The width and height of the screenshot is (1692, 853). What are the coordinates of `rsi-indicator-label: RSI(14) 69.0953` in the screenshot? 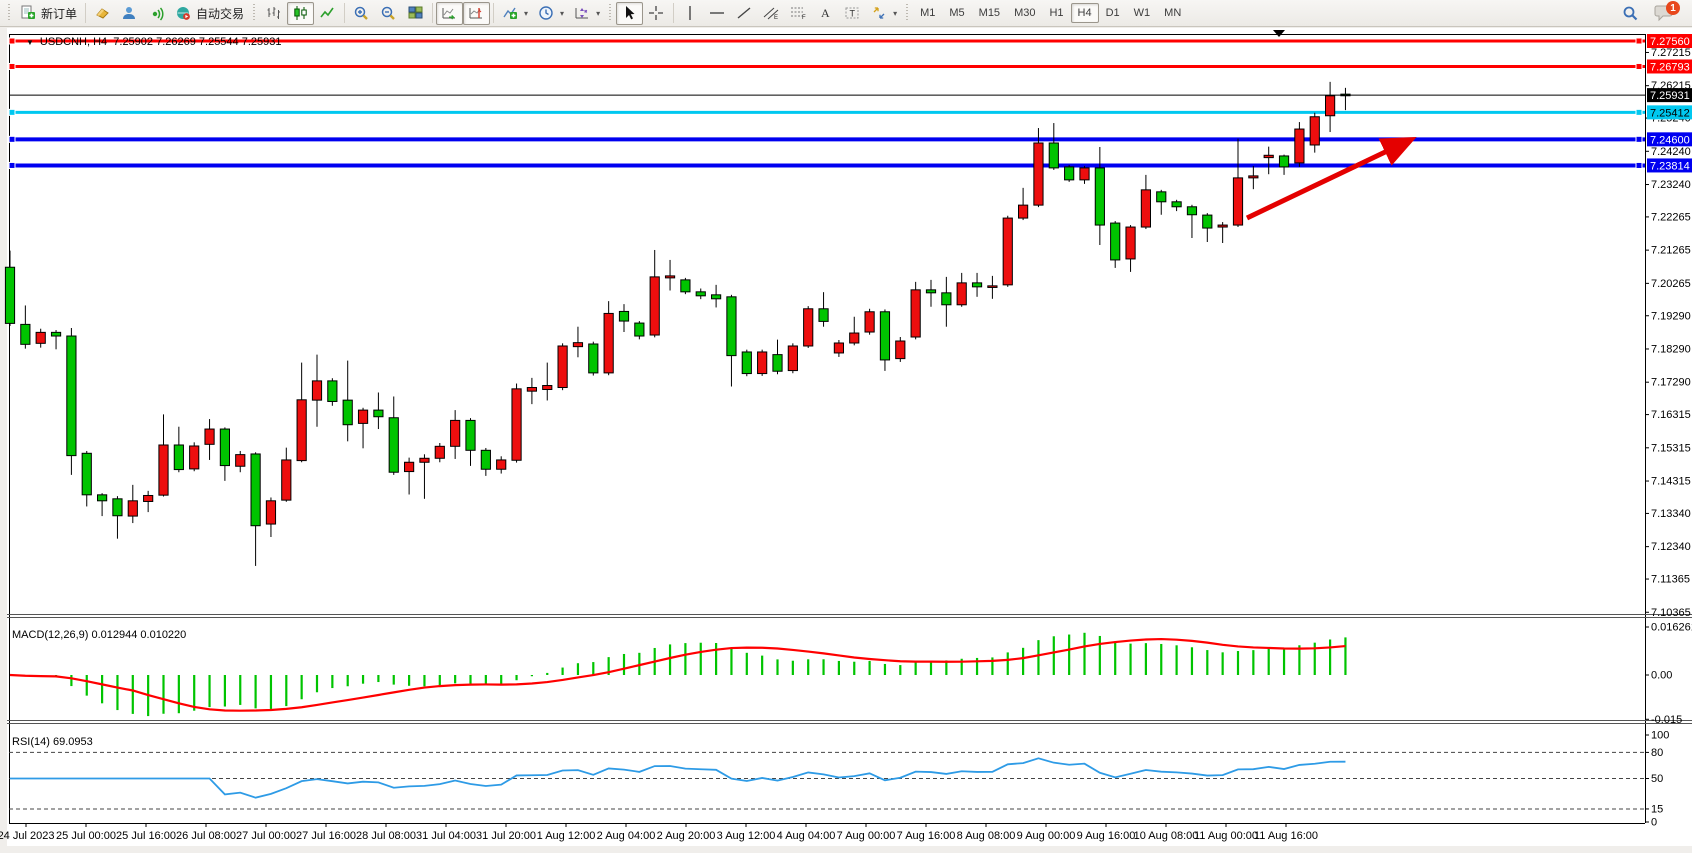 It's located at (52, 742).